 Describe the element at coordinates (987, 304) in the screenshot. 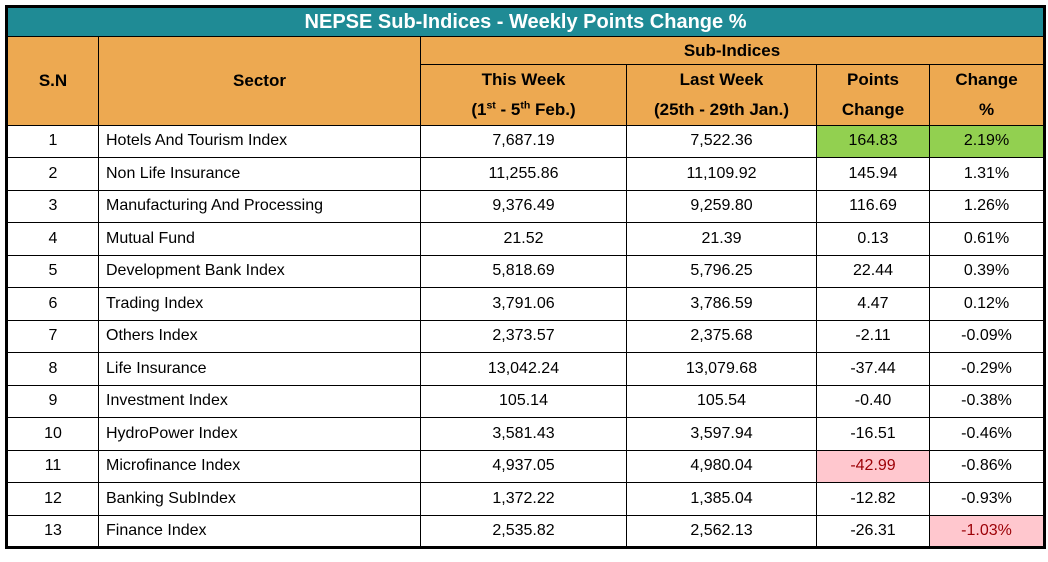

I see `cell-change-pct: 0.12%` at that location.